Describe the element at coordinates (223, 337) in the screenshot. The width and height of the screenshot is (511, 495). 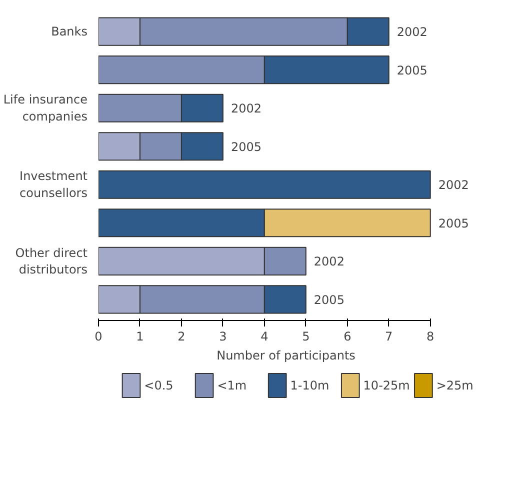
I see `x-tick-label: 3` at that location.